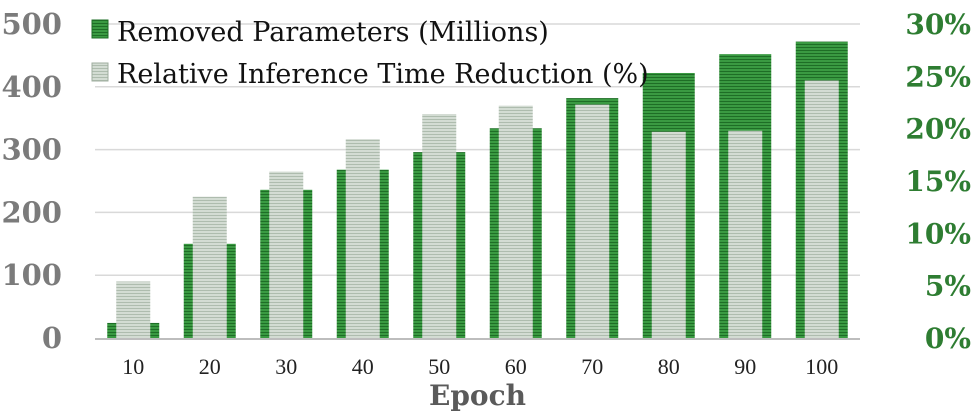 The width and height of the screenshot is (975, 411). Describe the element at coordinates (383, 74) in the screenshot. I see `legend-label-inference-time-reduction: Relative Inference Time Reduction (%)` at that location.